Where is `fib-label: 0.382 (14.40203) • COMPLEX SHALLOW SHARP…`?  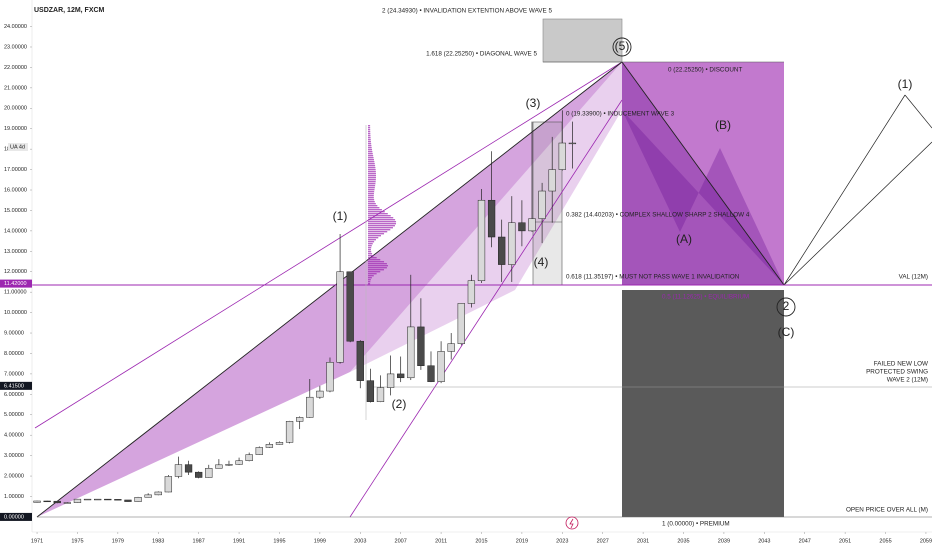 fib-label: 0.382 (14.40203) • COMPLEX SHALLOW SHARP… is located at coordinates (658, 215).